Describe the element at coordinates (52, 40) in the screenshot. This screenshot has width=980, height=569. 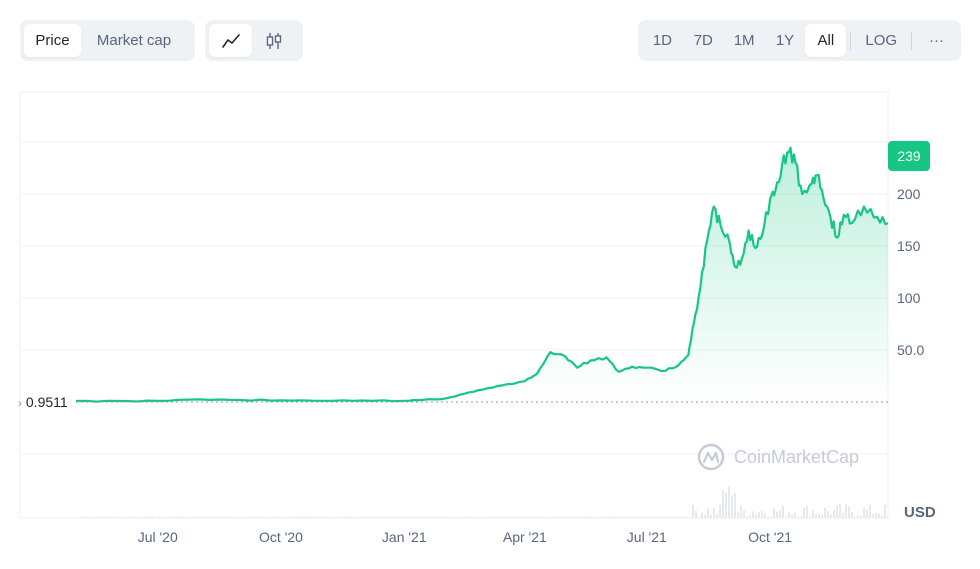
I see `price-tab: Price` at that location.